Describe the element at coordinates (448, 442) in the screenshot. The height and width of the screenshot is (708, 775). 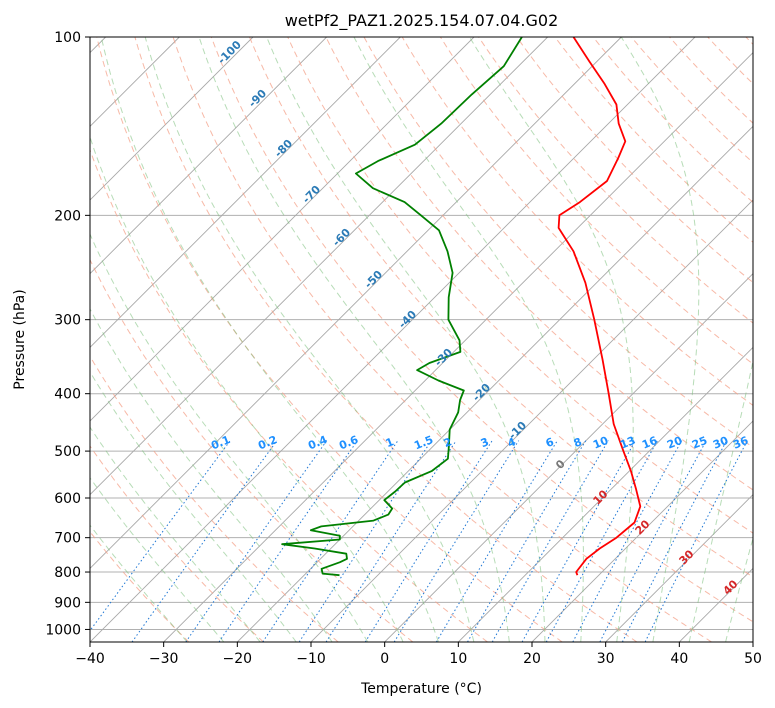
I see `mixing-ratio-label: 2` at that location.